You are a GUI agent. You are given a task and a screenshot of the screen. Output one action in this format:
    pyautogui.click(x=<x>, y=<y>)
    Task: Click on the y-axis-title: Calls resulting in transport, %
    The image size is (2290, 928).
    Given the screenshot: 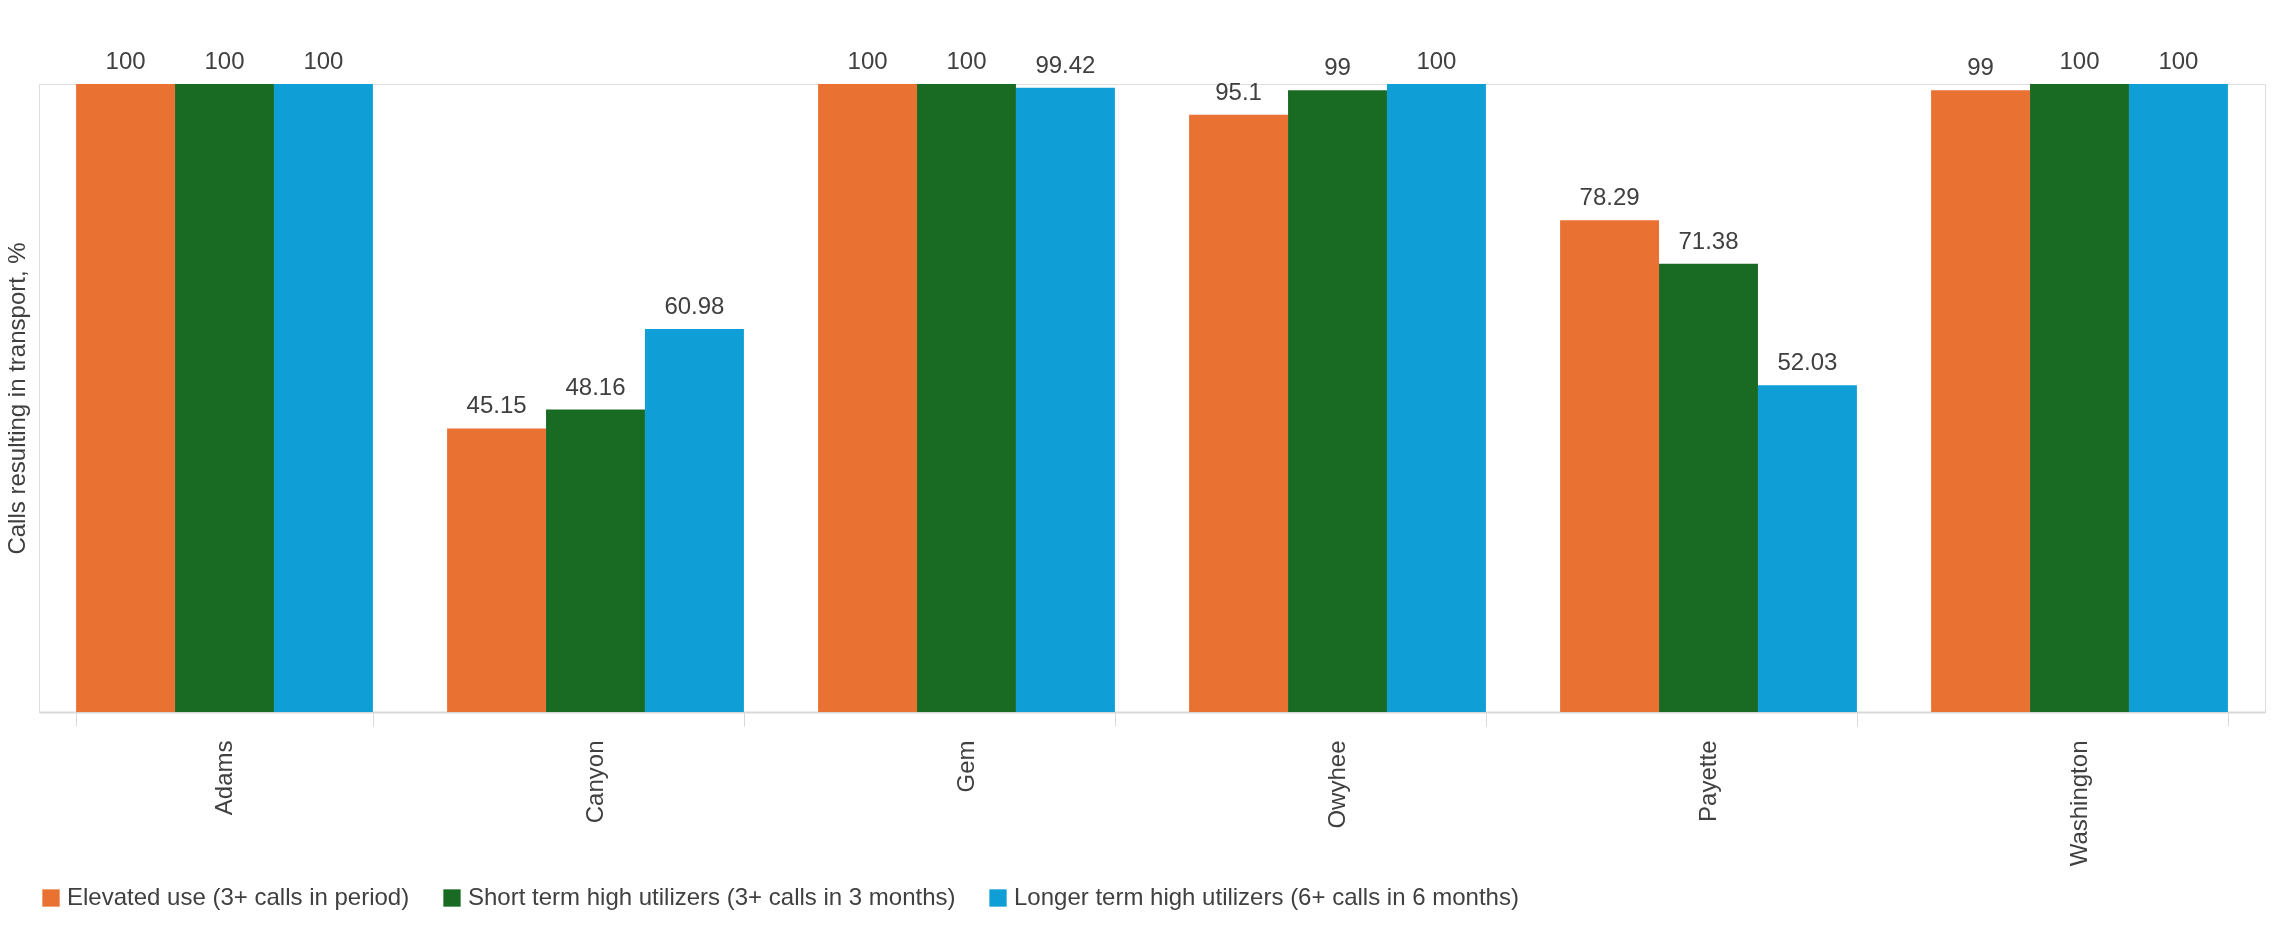 What is the action you would take?
    pyautogui.click(x=16, y=398)
    